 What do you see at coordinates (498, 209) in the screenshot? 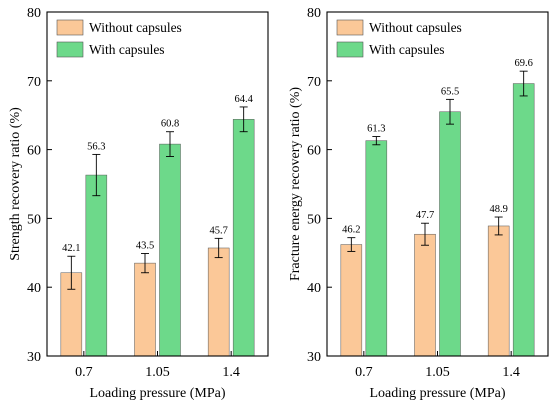
I see `data-label: 48.9` at bounding box center [498, 209].